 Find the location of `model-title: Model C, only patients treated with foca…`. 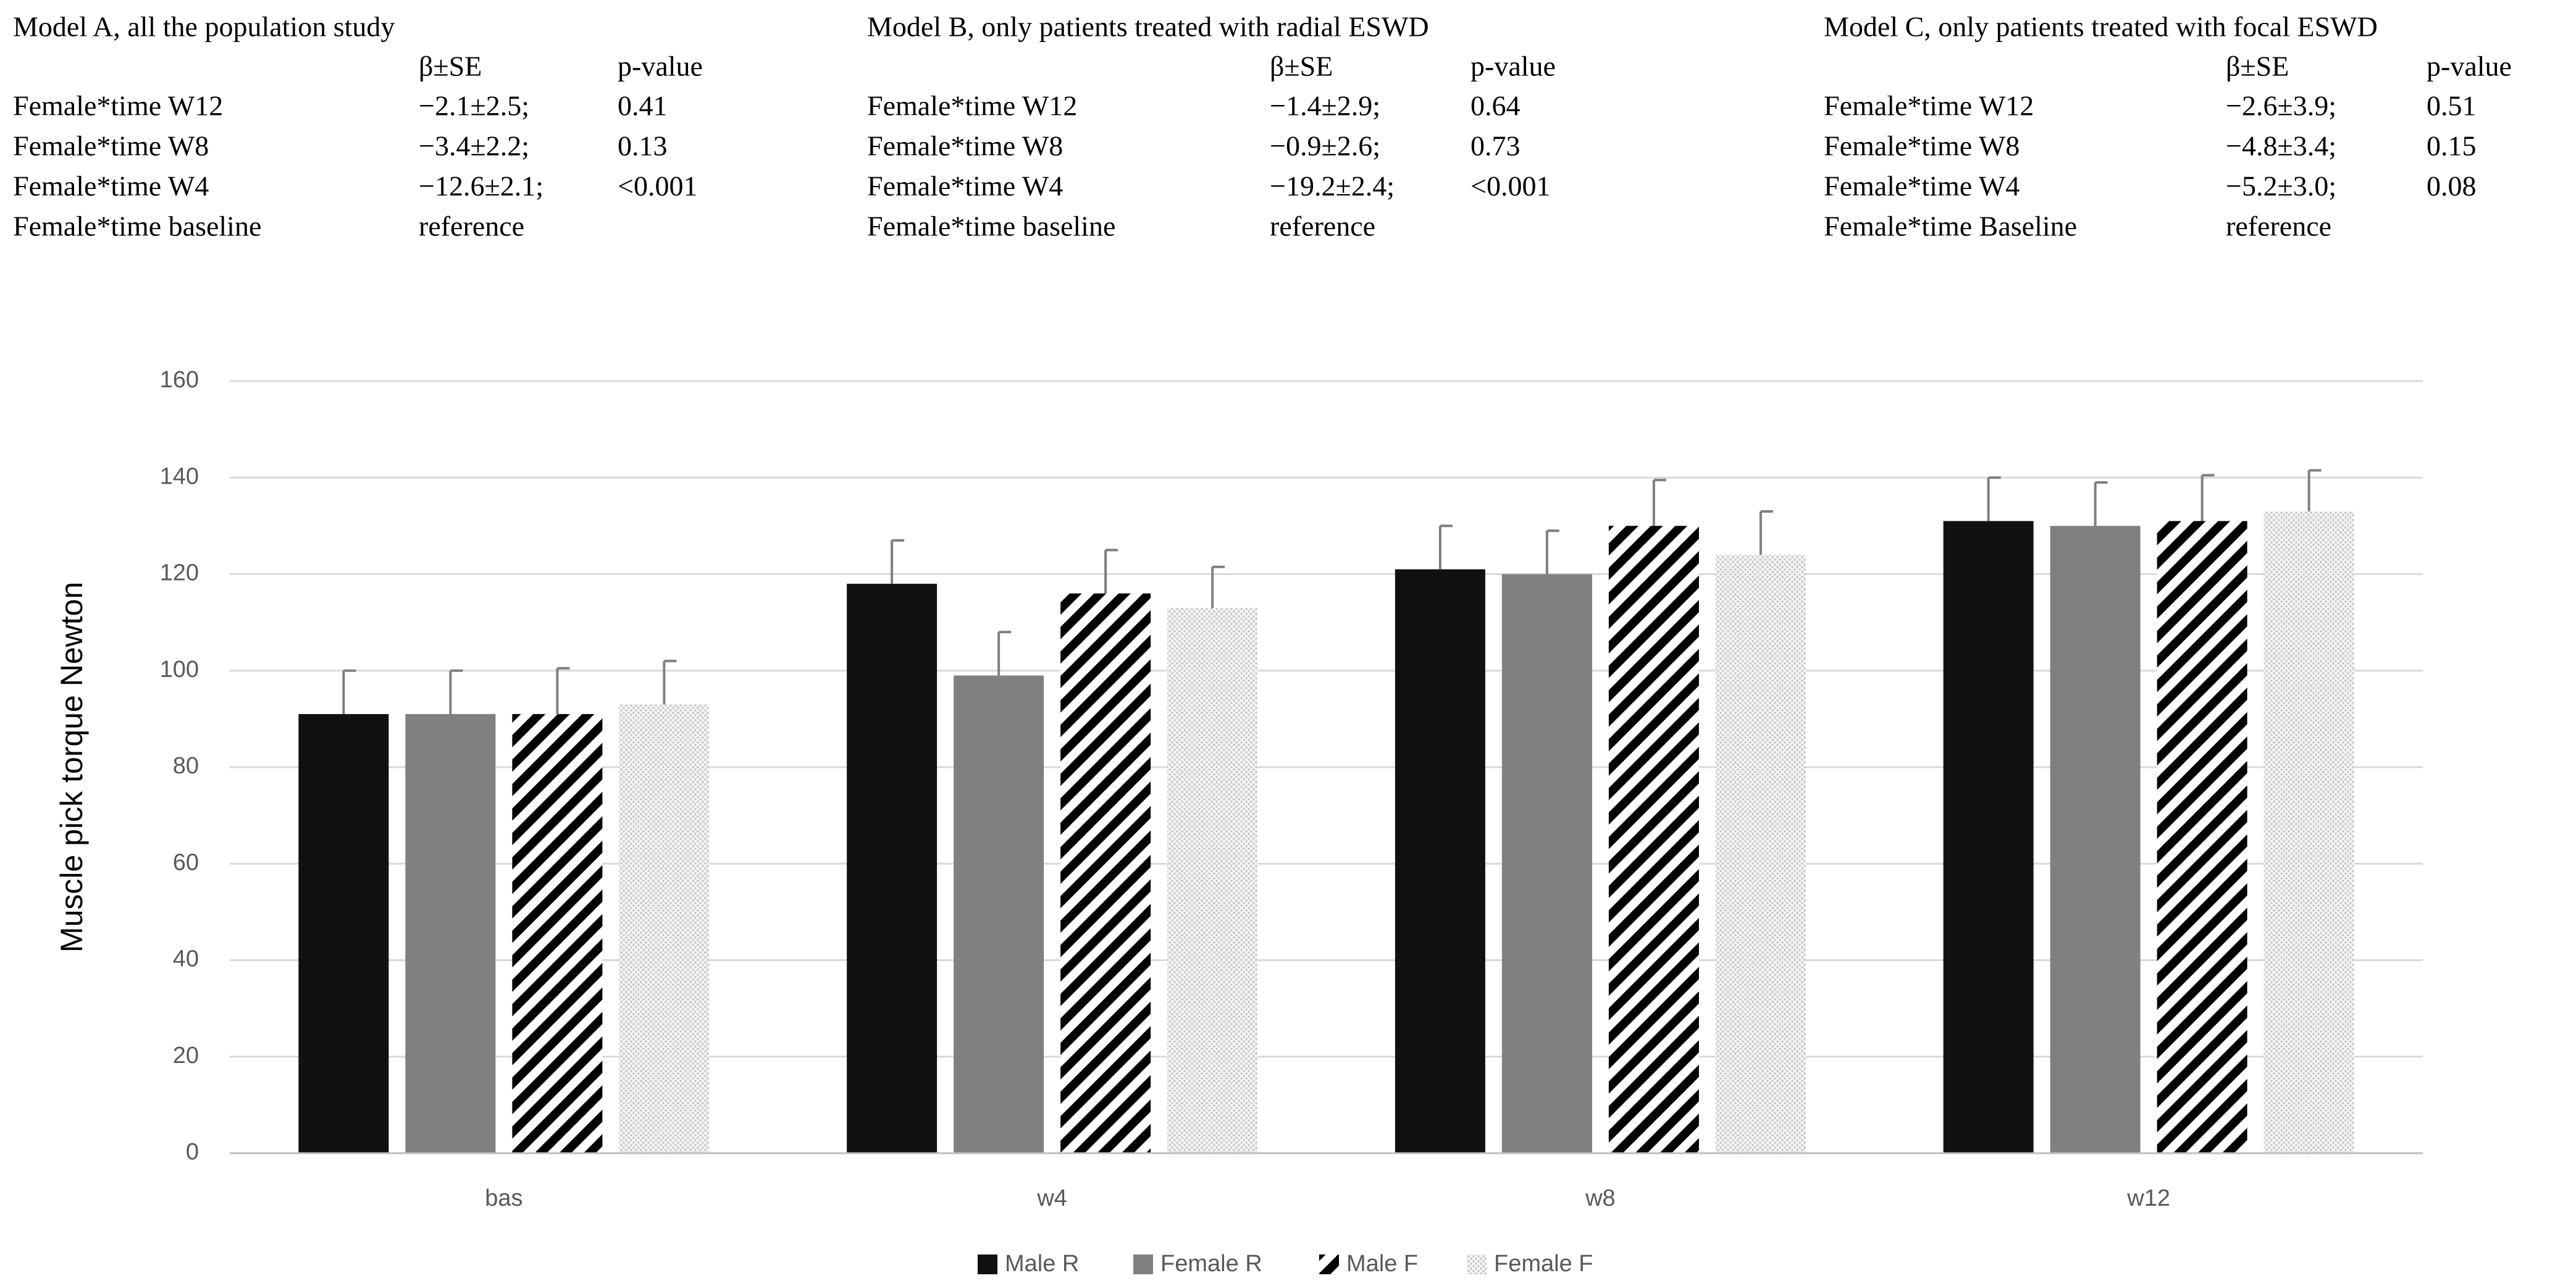

model-title: Model C, only patients treated with foca… is located at coordinates (2101, 27).